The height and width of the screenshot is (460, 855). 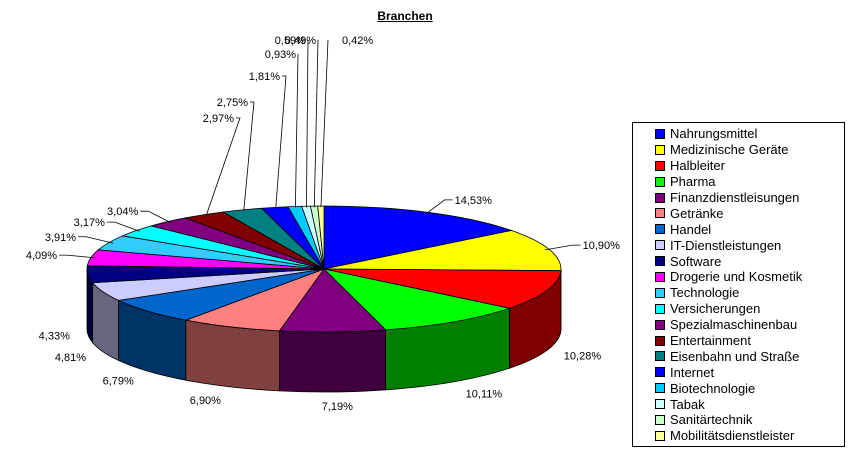 What do you see at coordinates (264, 77) in the screenshot?
I see `data-label-internet: 1,81%` at bounding box center [264, 77].